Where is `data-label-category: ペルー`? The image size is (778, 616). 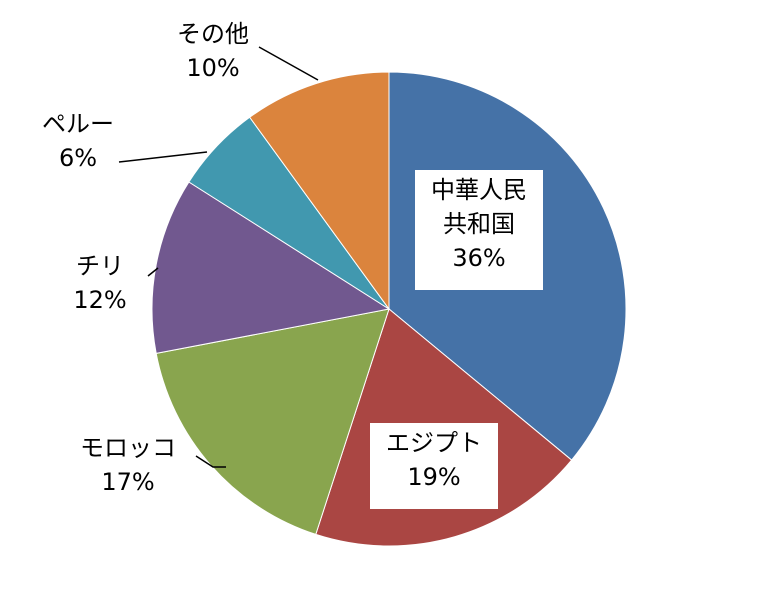 data-label-category: ペルー is located at coordinates (78, 124).